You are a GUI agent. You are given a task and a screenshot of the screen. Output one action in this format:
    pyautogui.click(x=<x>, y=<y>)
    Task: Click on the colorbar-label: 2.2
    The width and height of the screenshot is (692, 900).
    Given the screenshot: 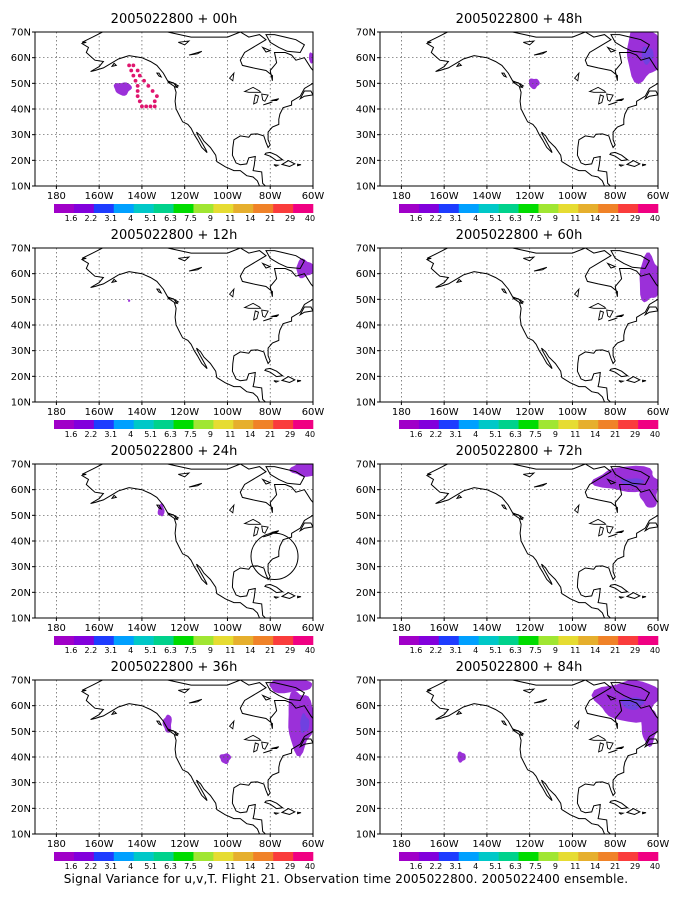 What is the action you would take?
    pyautogui.click(x=90, y=650)
    